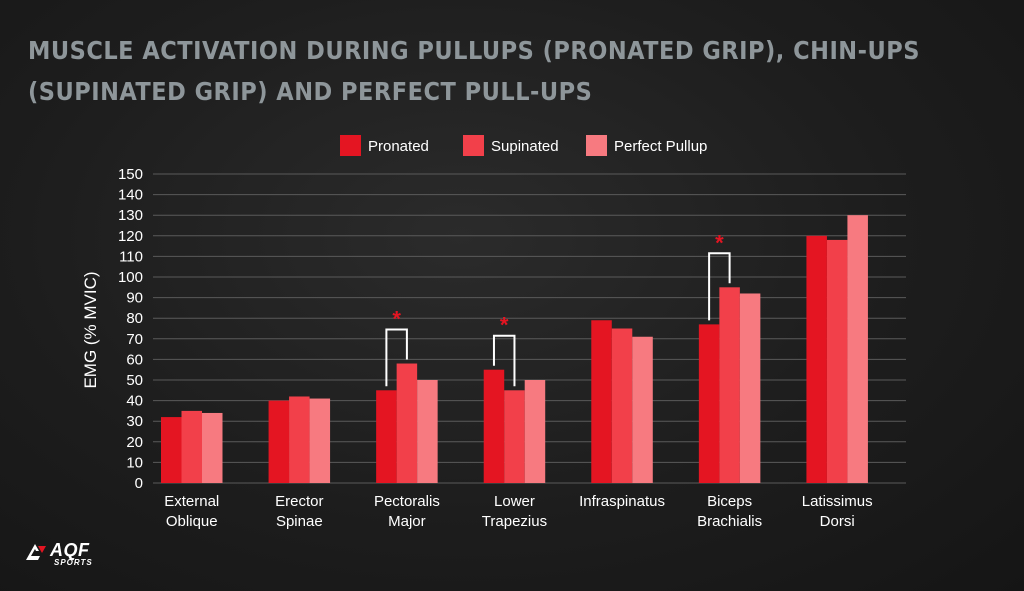 This screenshot has height=591, width=1024. What do you see at coordinates (660, 146) in the screenshot?
I see `legend-label: Perfect Pullup` at bounding box center [660, 146].